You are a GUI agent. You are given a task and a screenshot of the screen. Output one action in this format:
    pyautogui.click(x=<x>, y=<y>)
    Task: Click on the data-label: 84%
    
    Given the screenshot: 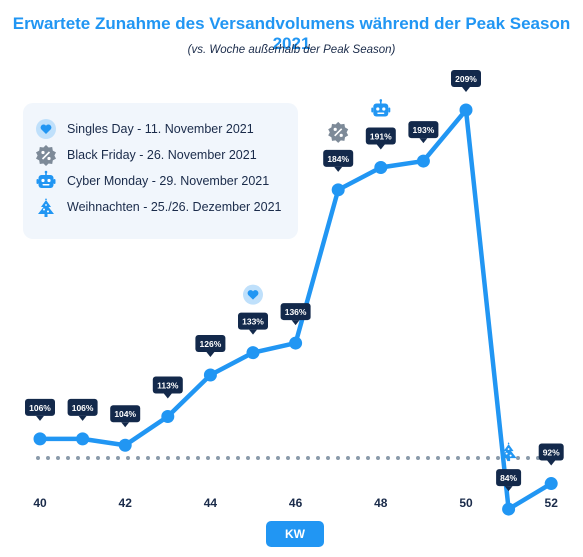 What is the action you would take?
    pyautogui.click(x=509, y=480)
    